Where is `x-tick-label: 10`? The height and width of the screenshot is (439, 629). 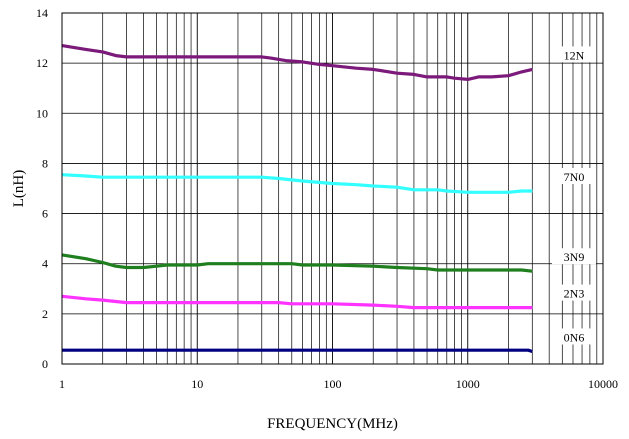 x-tick-label: 10 is located at coordinates (197, 384).